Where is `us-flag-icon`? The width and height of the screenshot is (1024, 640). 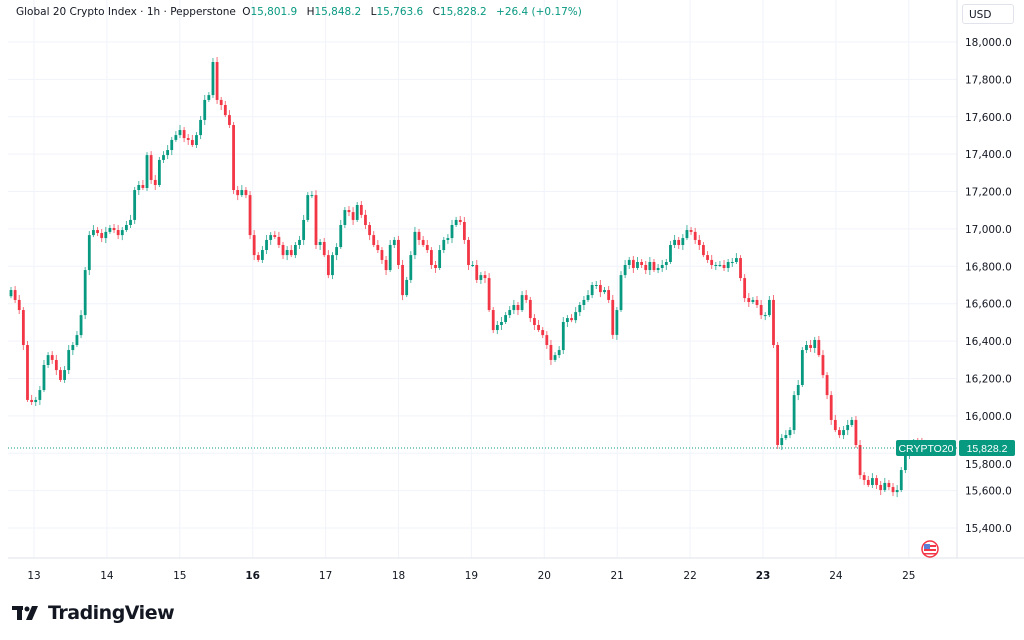 us-flag-icon is located at coordinates (930, 549).